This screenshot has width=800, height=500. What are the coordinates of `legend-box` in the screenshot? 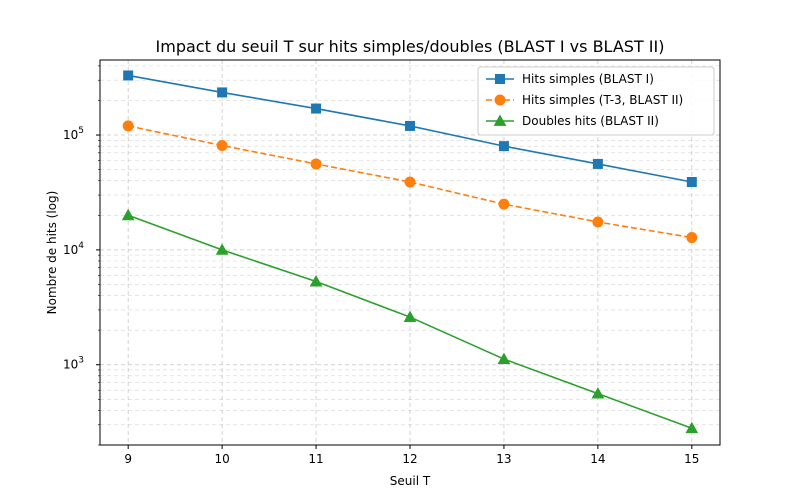 It's located at (596, 101).